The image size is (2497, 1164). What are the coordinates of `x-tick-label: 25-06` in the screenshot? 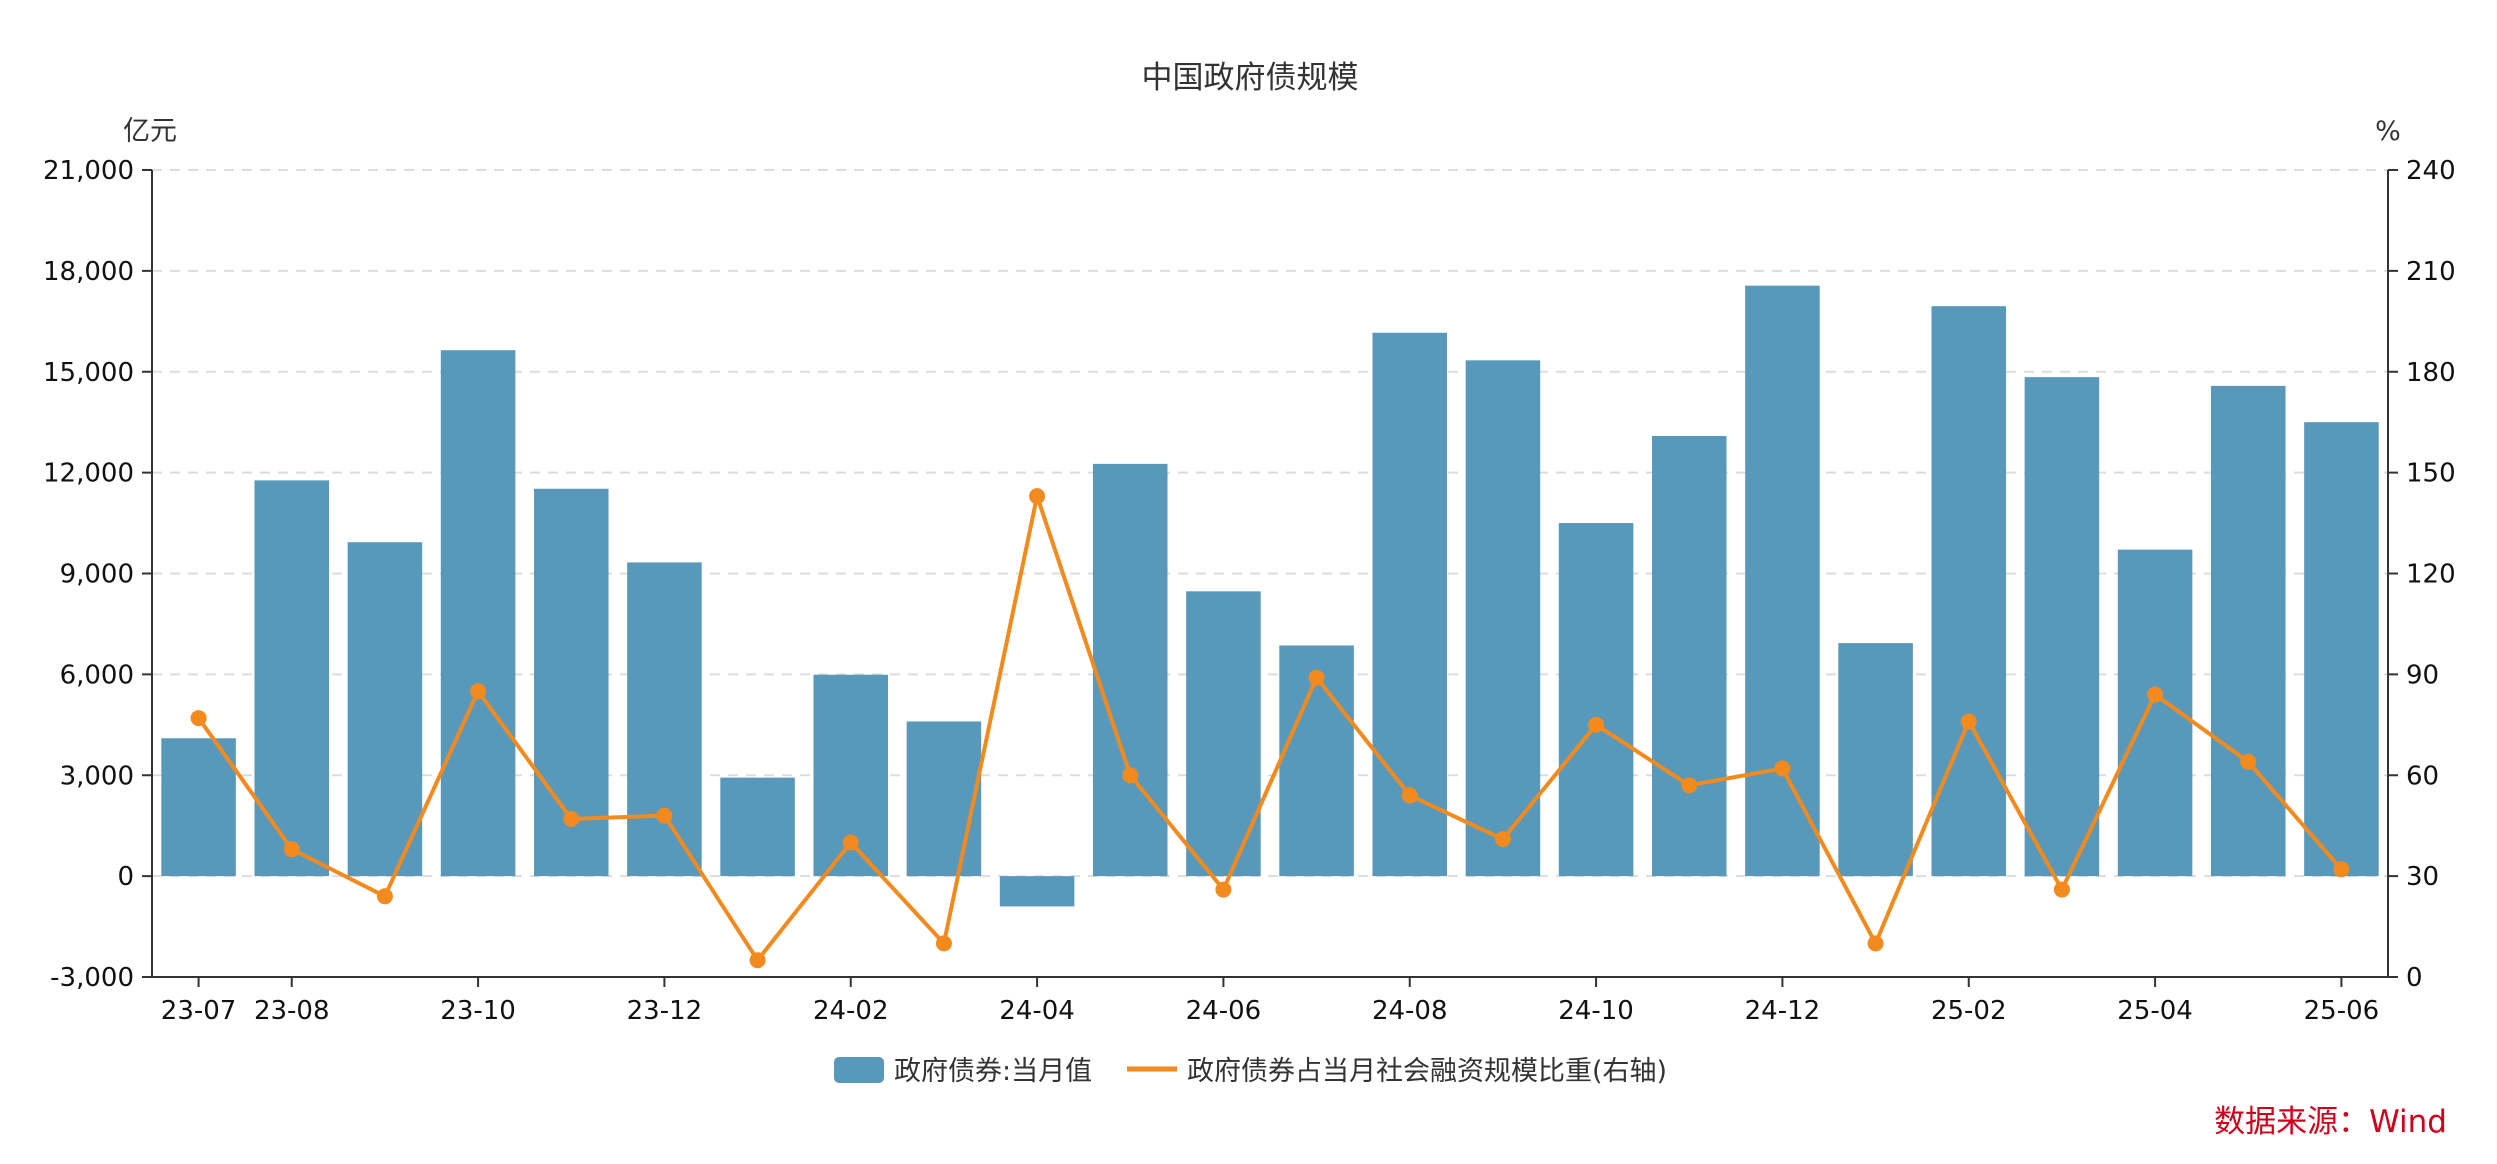 It's located at (2342, 1011).